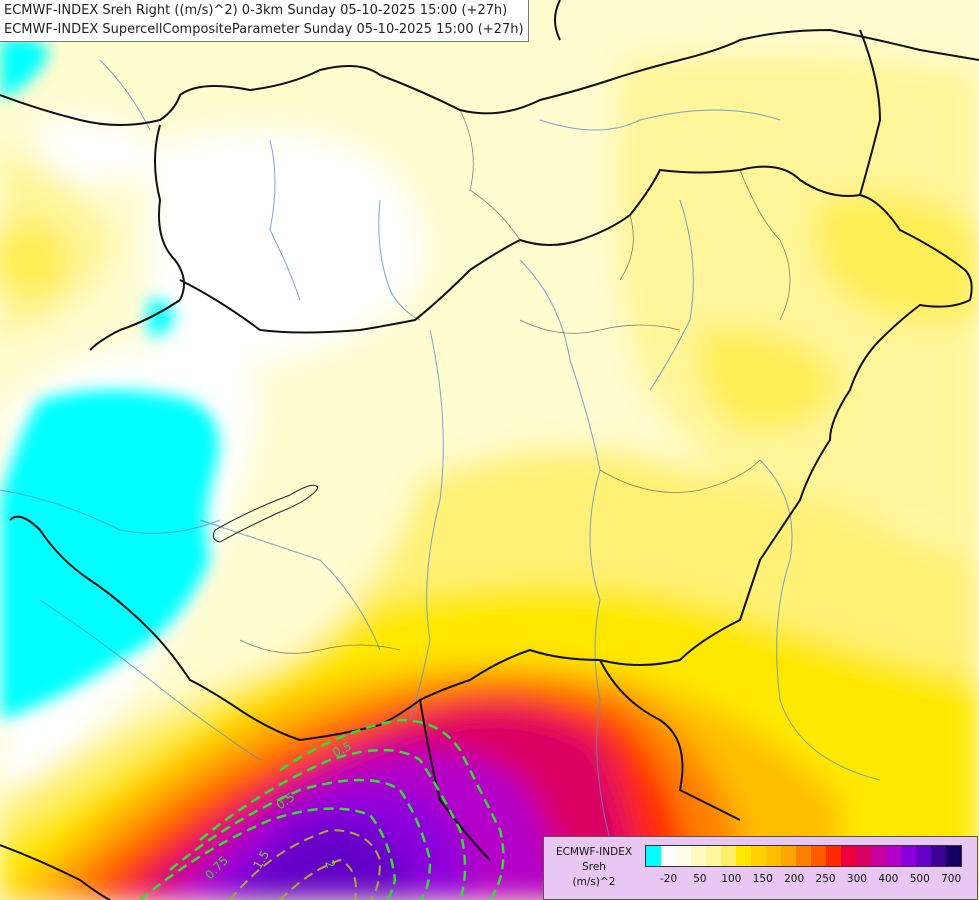 This screenshot has width=979, height=900. What do you see at coordinates (762, 879) in the screenshot?
I see `legend-tick-label: 150` at bounding box center [762, 879].